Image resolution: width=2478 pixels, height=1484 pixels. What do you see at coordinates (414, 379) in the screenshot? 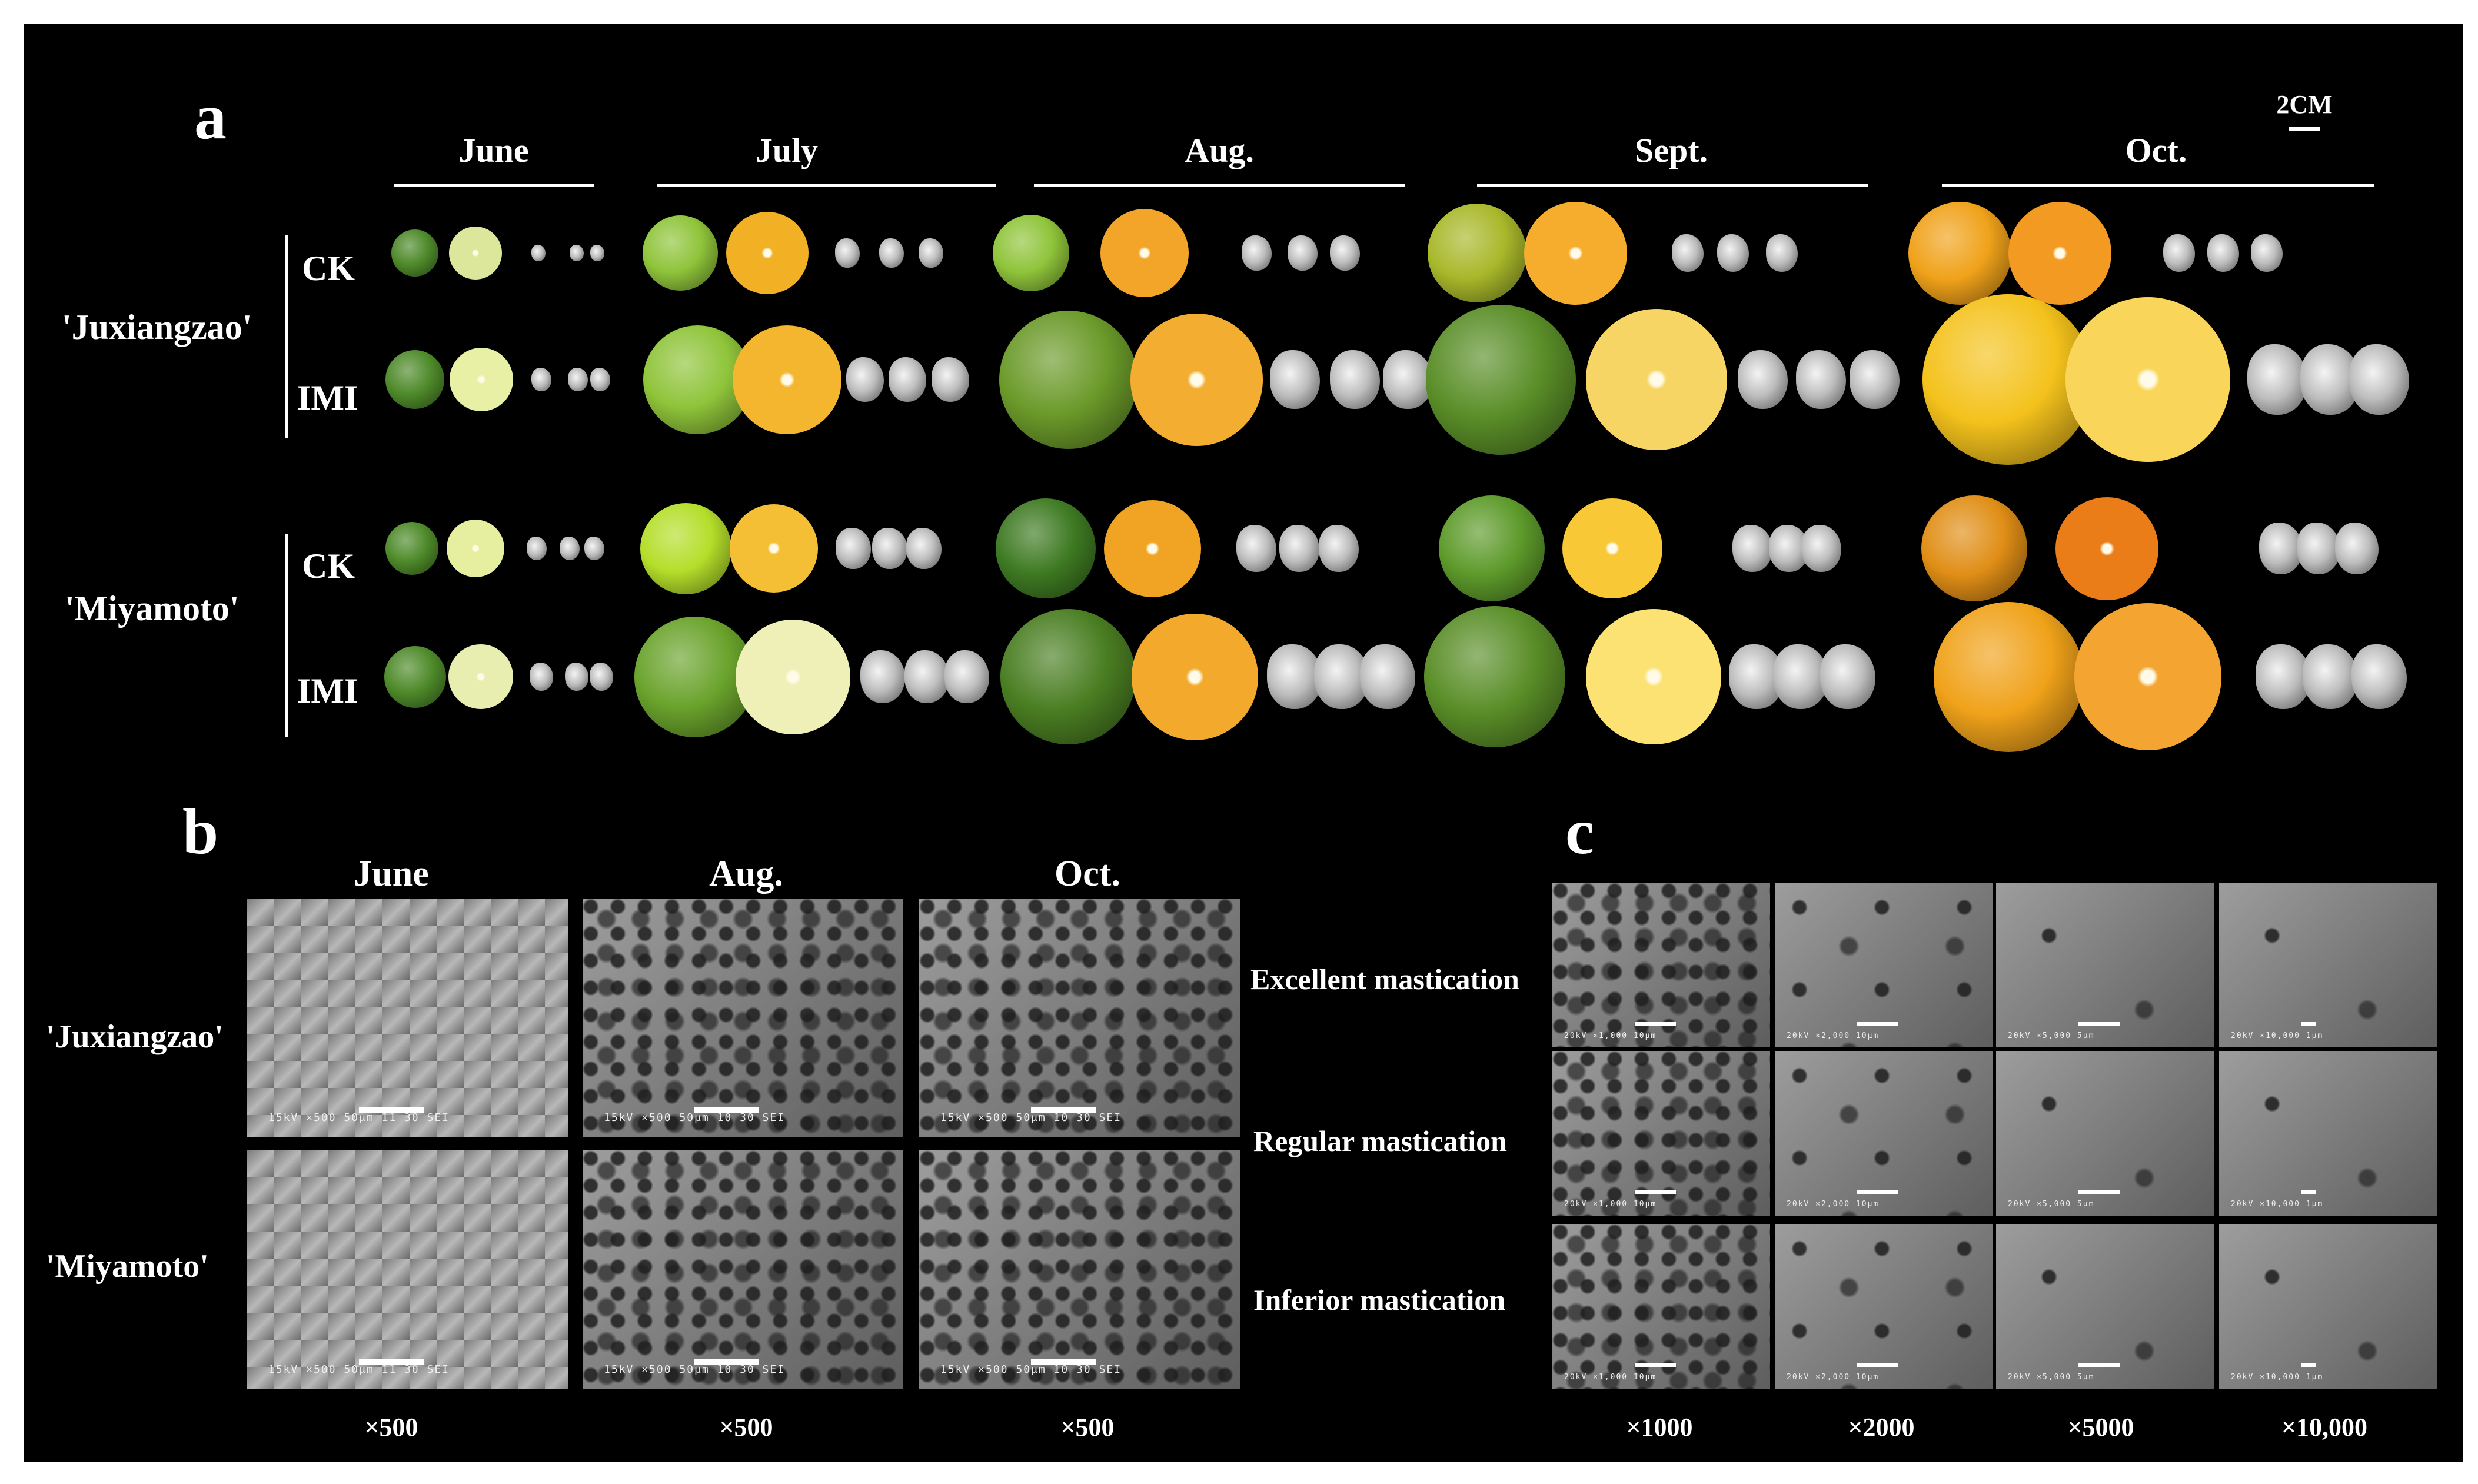
I see `whole-fruit-row2-june` at bounding box center [414, 379].